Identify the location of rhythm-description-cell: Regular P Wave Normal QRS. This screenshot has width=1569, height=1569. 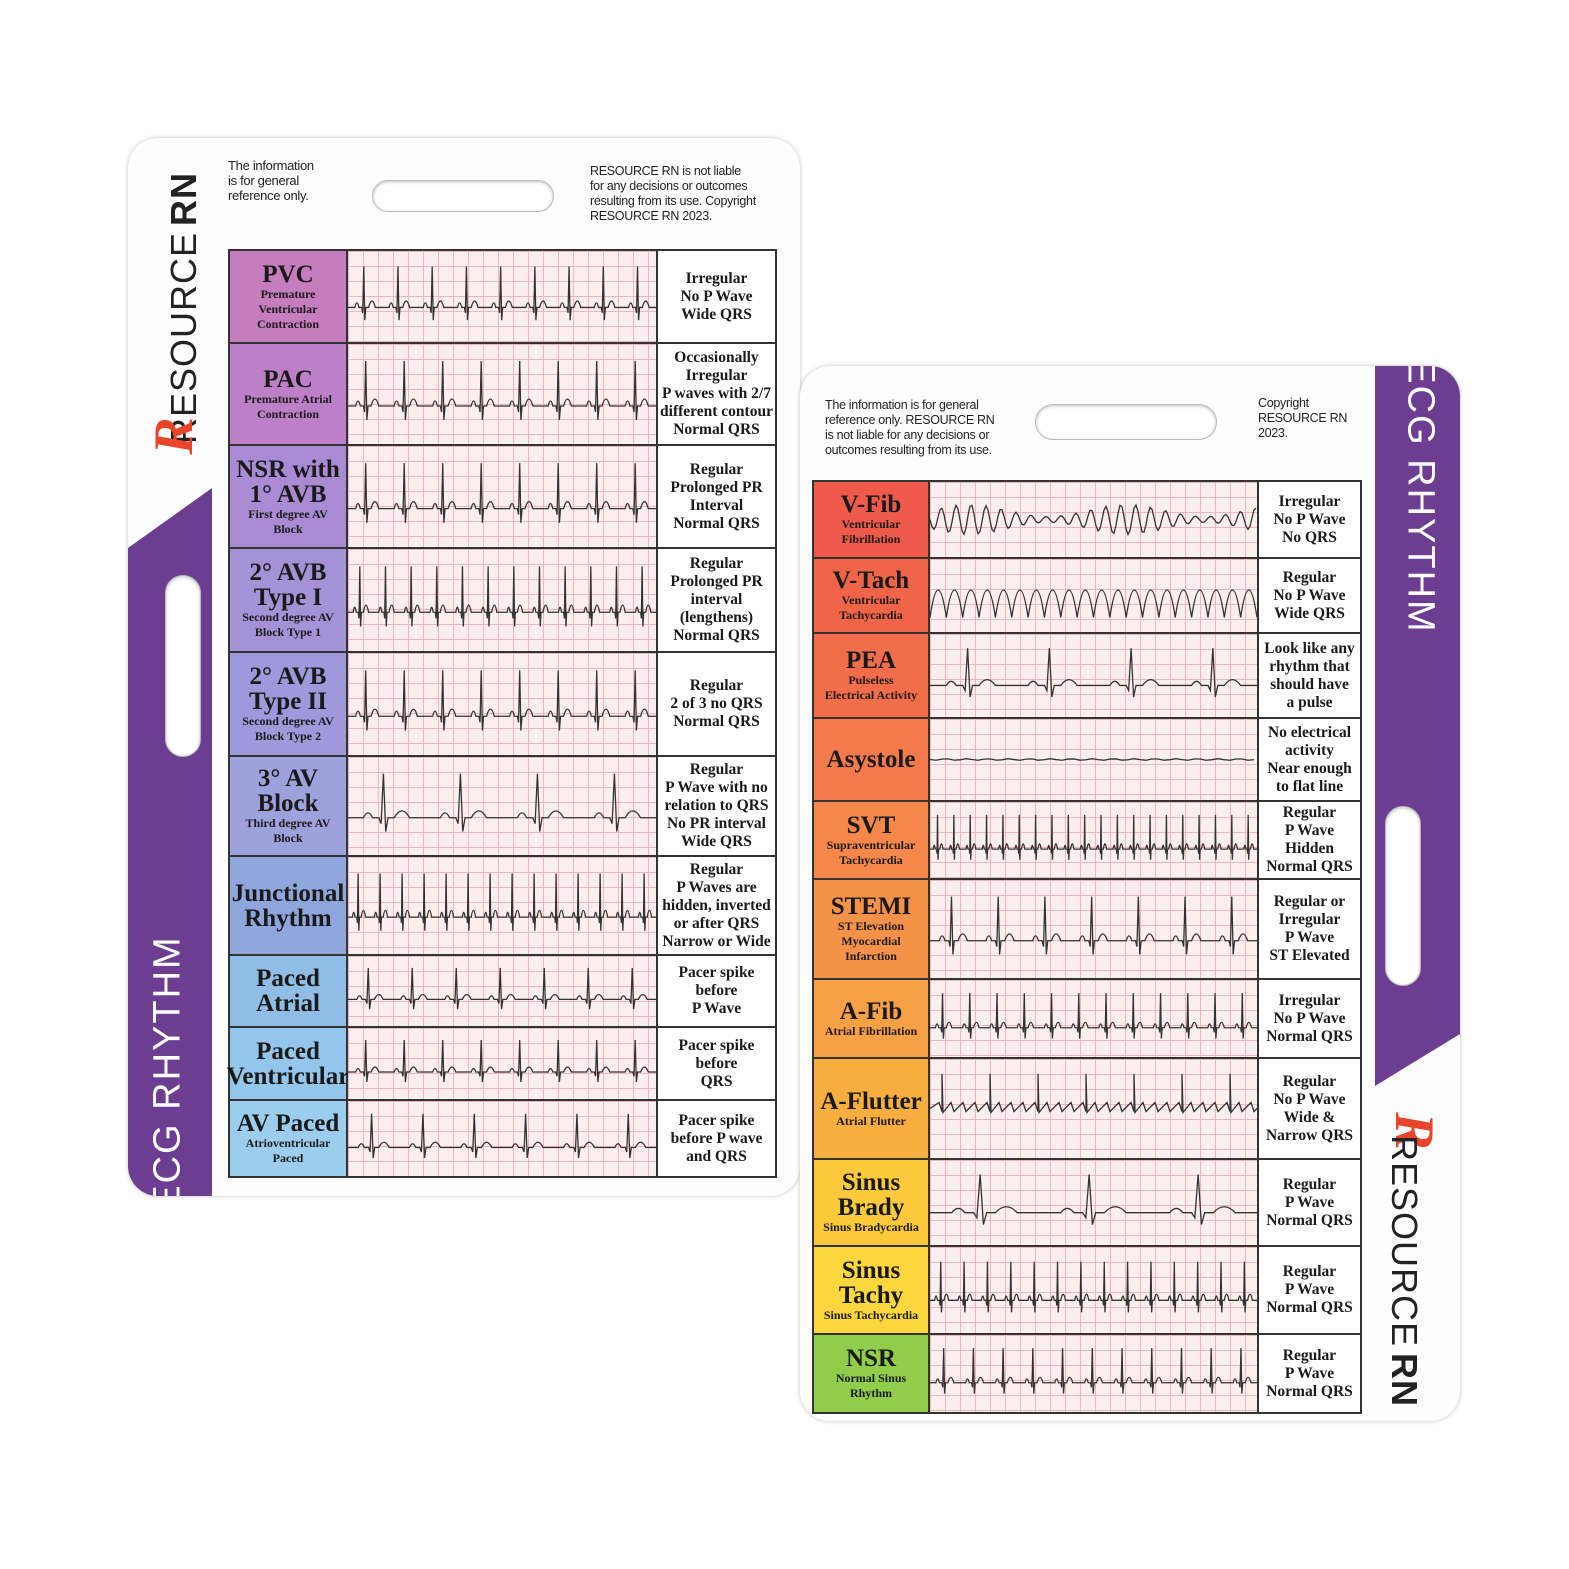
(1309, 1290).